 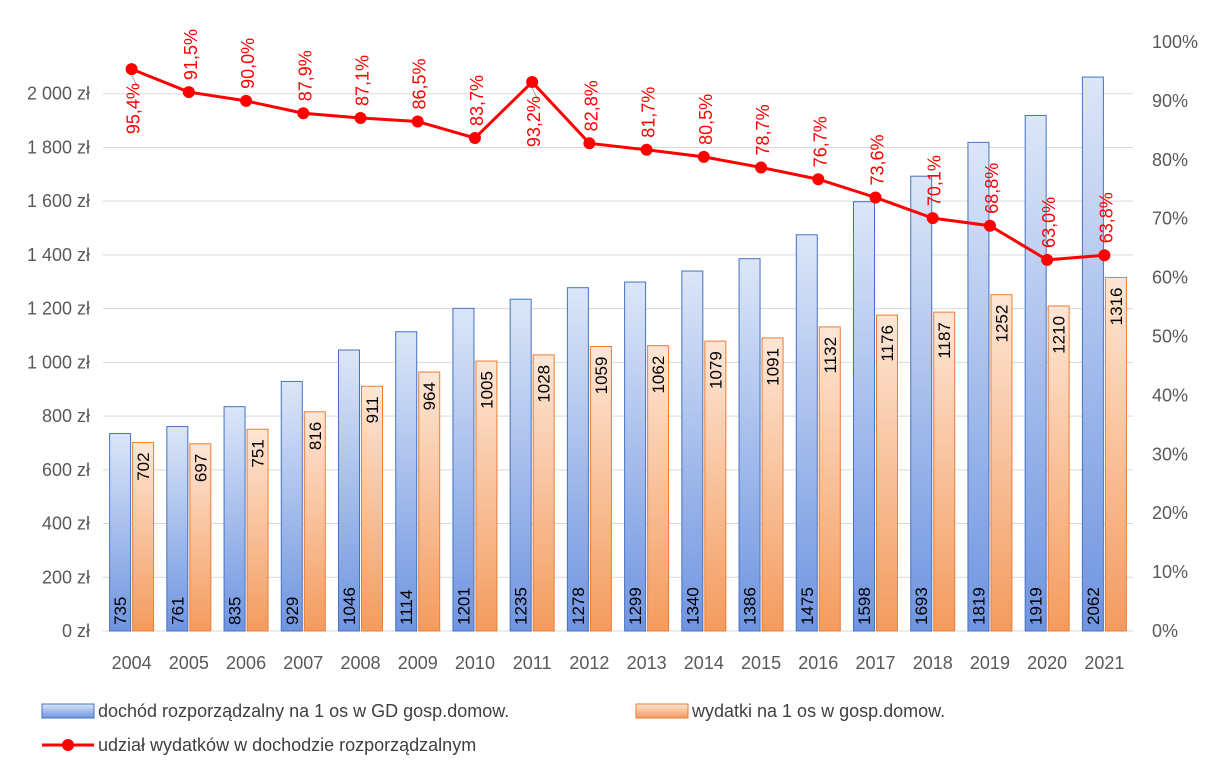 I want to click on right-tick-label: 80%, so click(x=1170, y=160).